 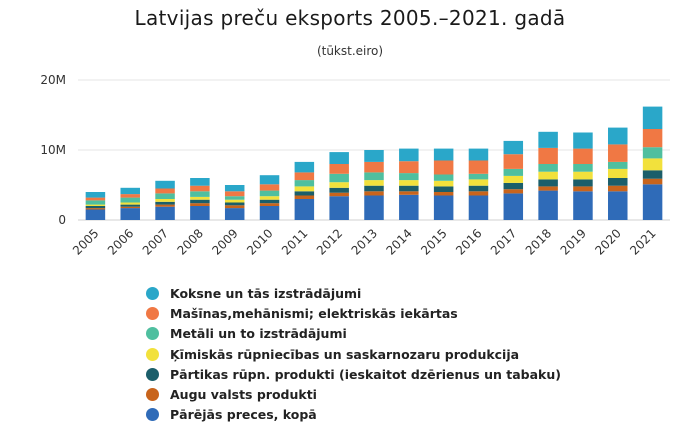 I want to click on legend-item-other-goods: Pārējās preces, kopā, so click(x=353, y=415).